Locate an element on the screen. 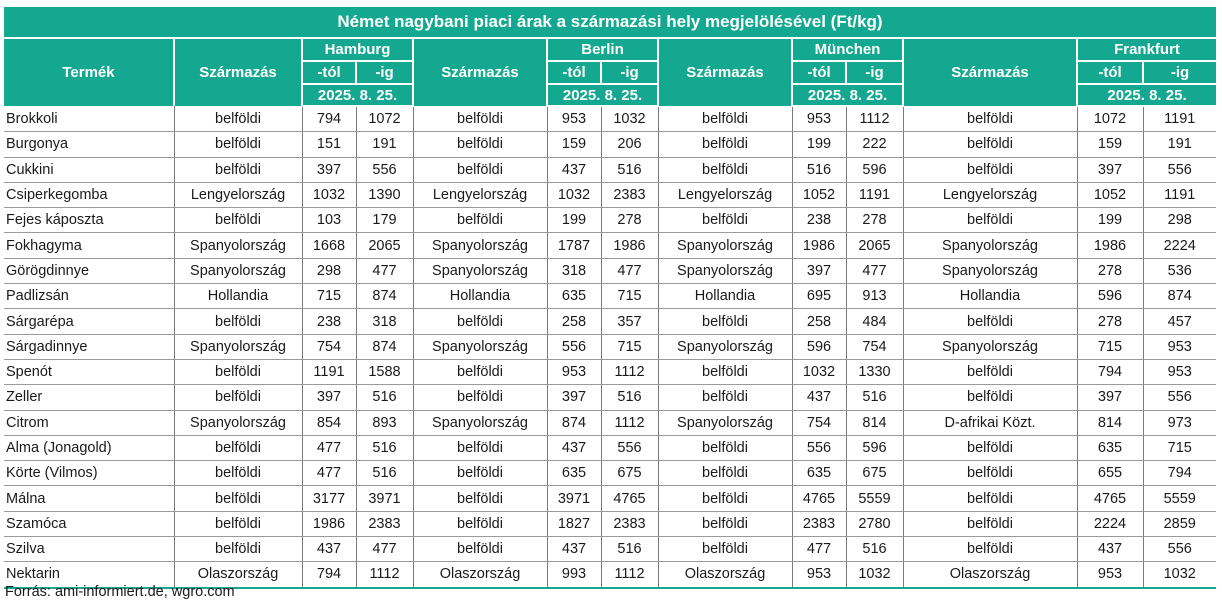 The width and height of the screenshot is (1222, 616). price-from-cell: 477 is located at coordinates (328, 473).